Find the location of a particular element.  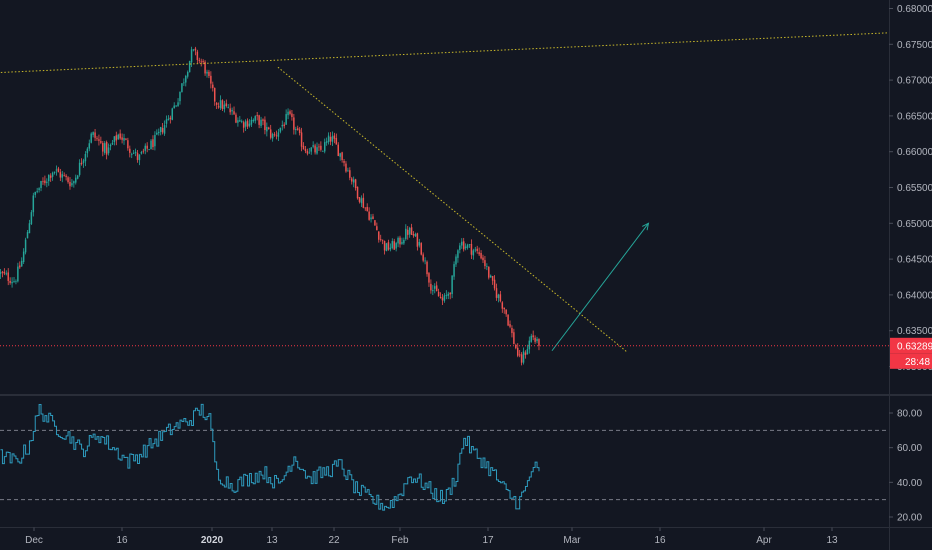

projection-arrow is located at coordinates (600, 287).